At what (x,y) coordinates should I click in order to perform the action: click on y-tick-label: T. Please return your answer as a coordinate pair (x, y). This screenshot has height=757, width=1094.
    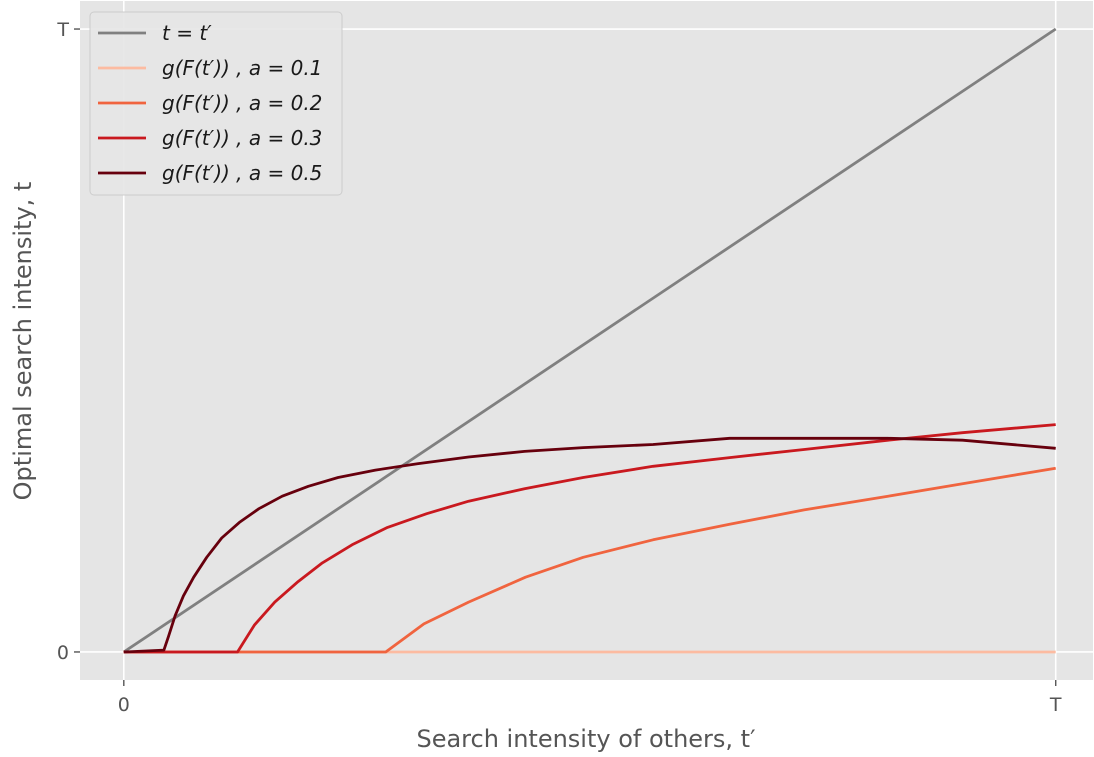
    Looking at the image, I should click on (62, 30).